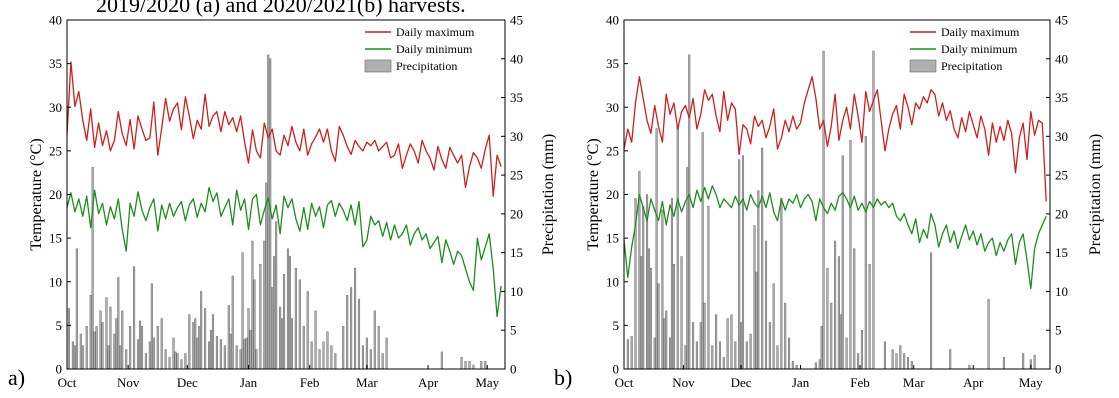 The image size is (1119, 398). I want to click on right-tick-label: 35, so click(516, 97).